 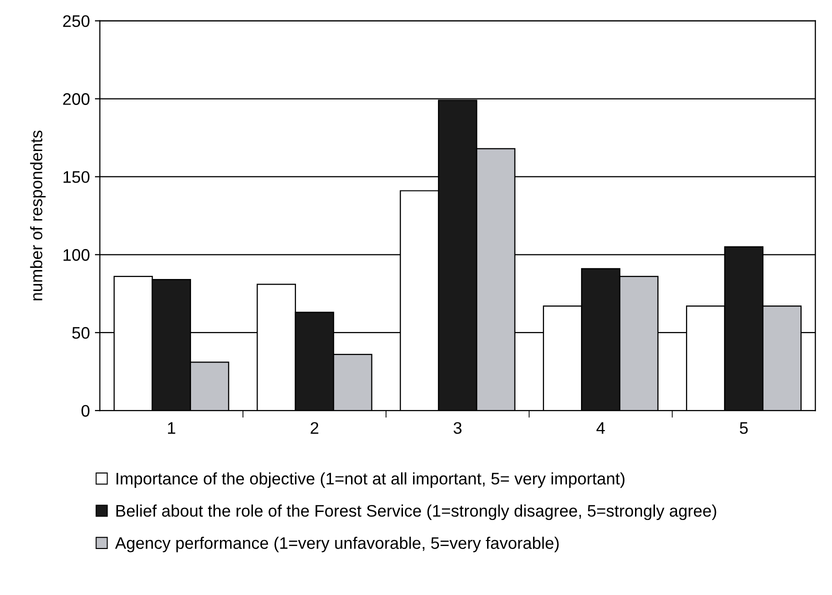 What do you see at coordinates (744, 428) in the screenshot?
I see `x-tick-label: 5` at bounding box center [744, 428].